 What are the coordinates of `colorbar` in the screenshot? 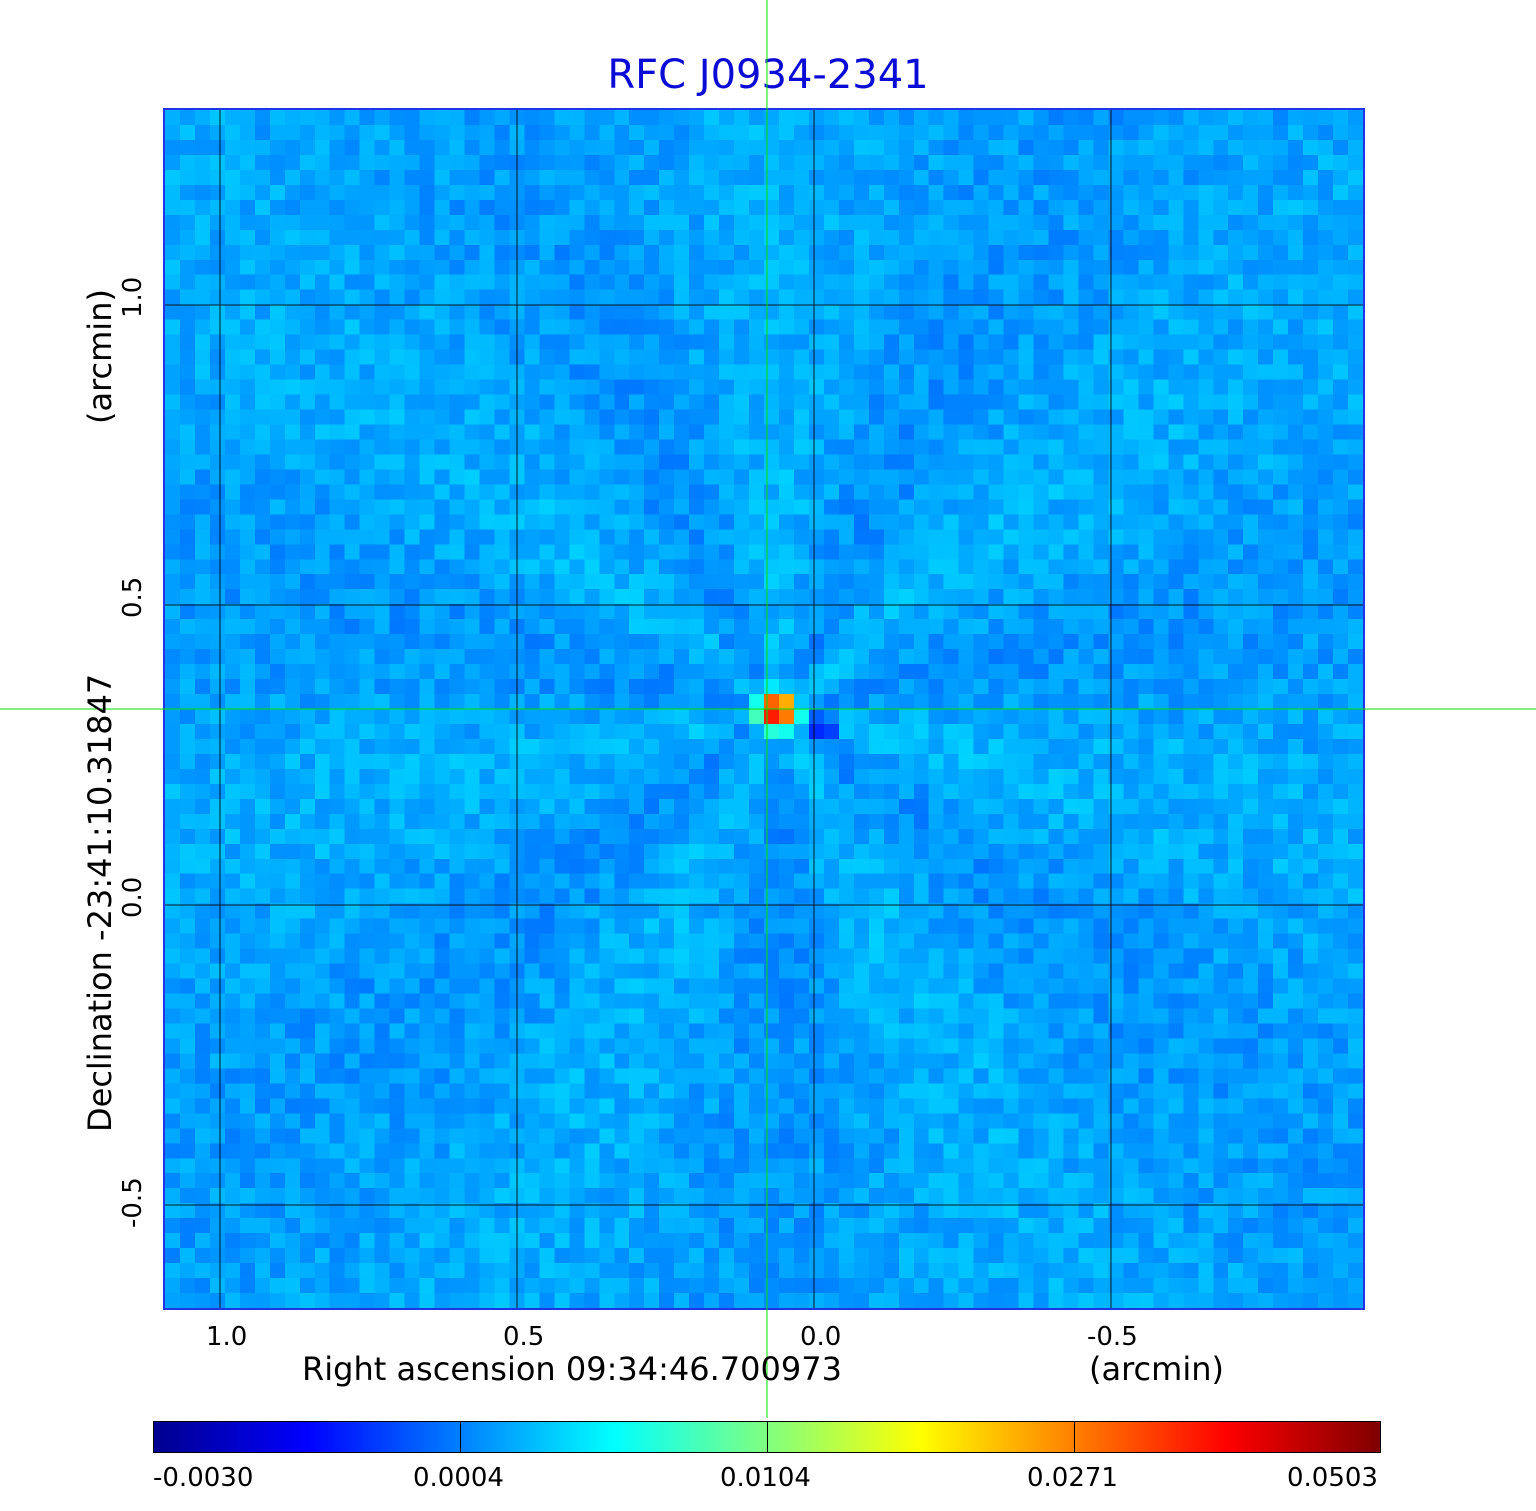 It's located at (767, 1437).